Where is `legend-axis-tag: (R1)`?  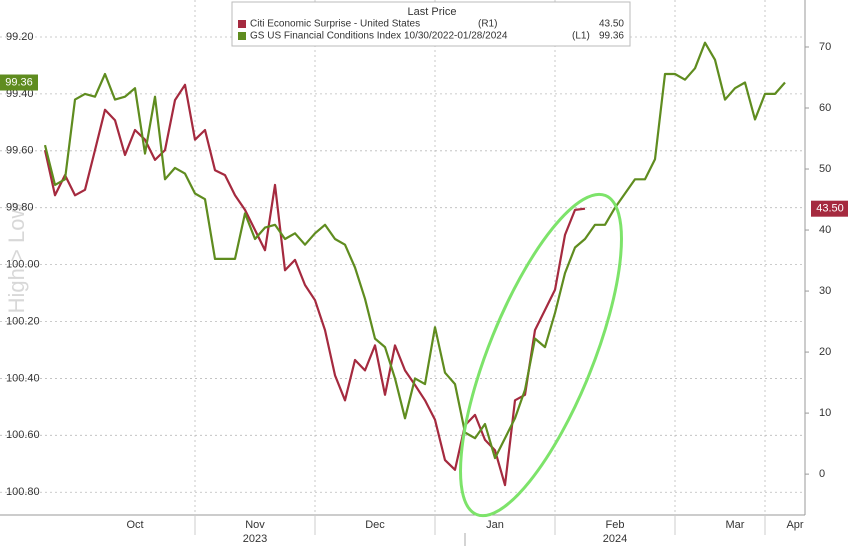
legend-axis-tag: (R1) is located at coordinates (487, 24).